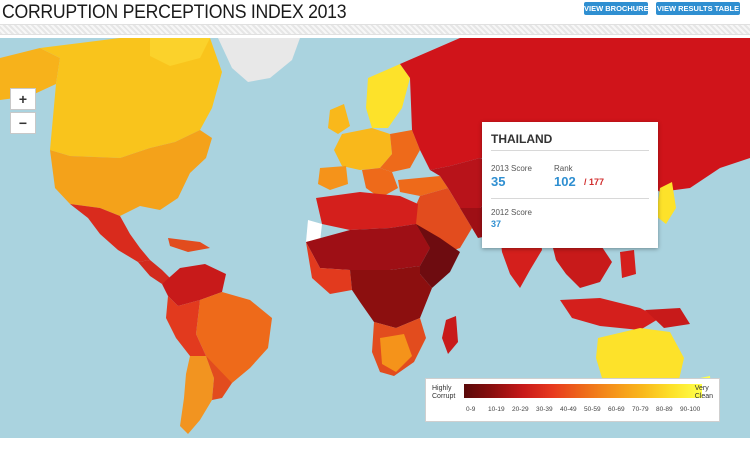 This screenshot has height=474, width=750. I want to click on country-alaska, so click(30, 74).